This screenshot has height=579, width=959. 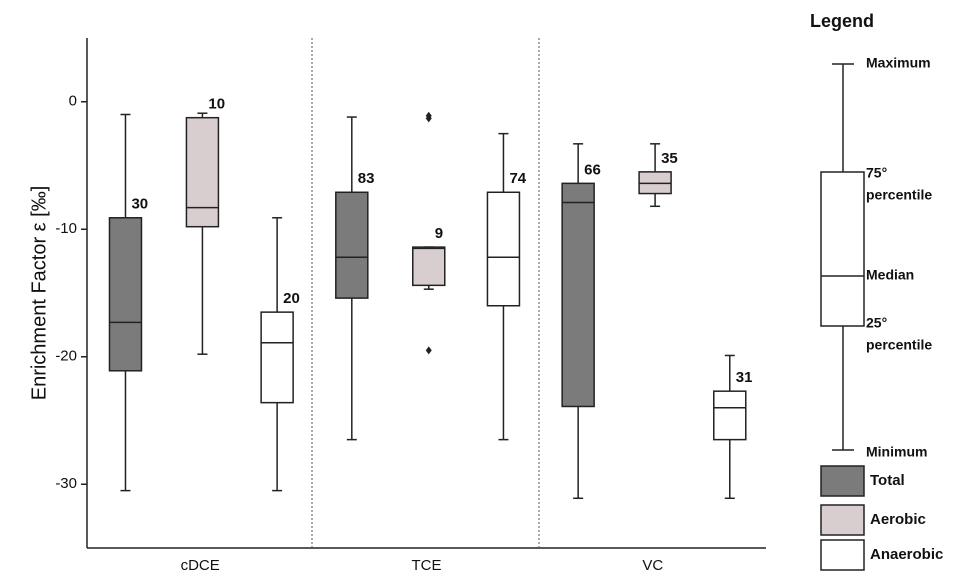 What do you see at coordinates (73, 101) in the screenshot?
I see `y-tick-label: 0` at bounding box center [73, 101].